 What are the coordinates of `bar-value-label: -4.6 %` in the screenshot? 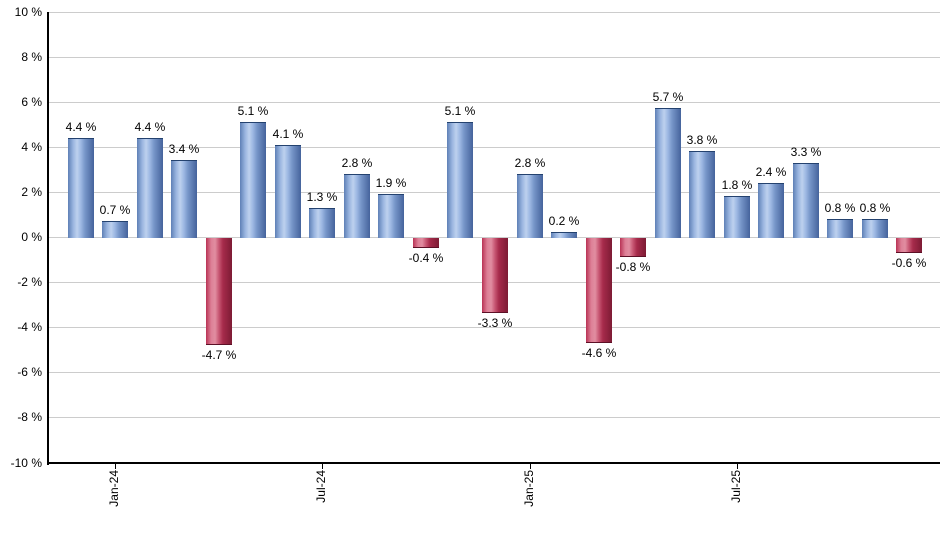 It's located at (599, 353).